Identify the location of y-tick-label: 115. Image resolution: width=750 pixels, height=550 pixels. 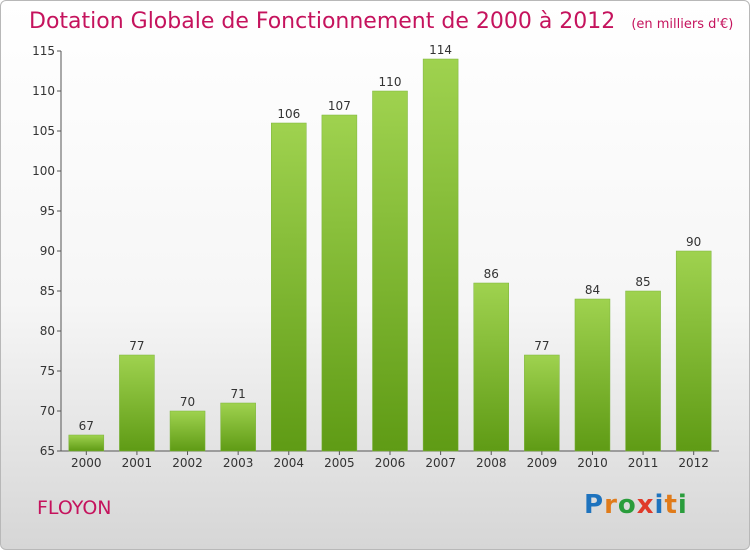
(43, 51).